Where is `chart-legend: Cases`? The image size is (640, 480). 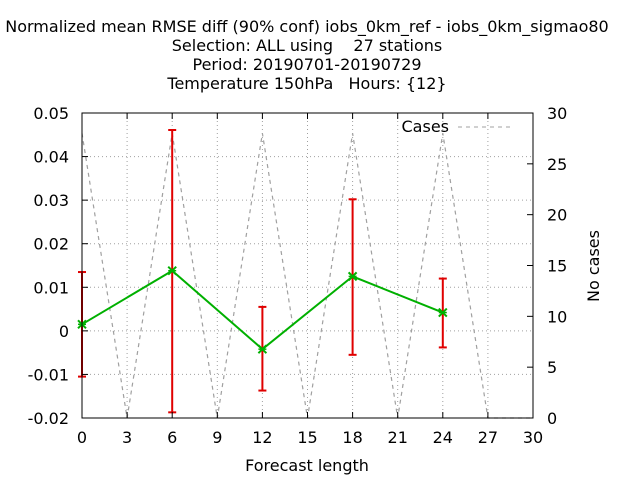
chart-legend: Cases is located at coordinates (457, 126).